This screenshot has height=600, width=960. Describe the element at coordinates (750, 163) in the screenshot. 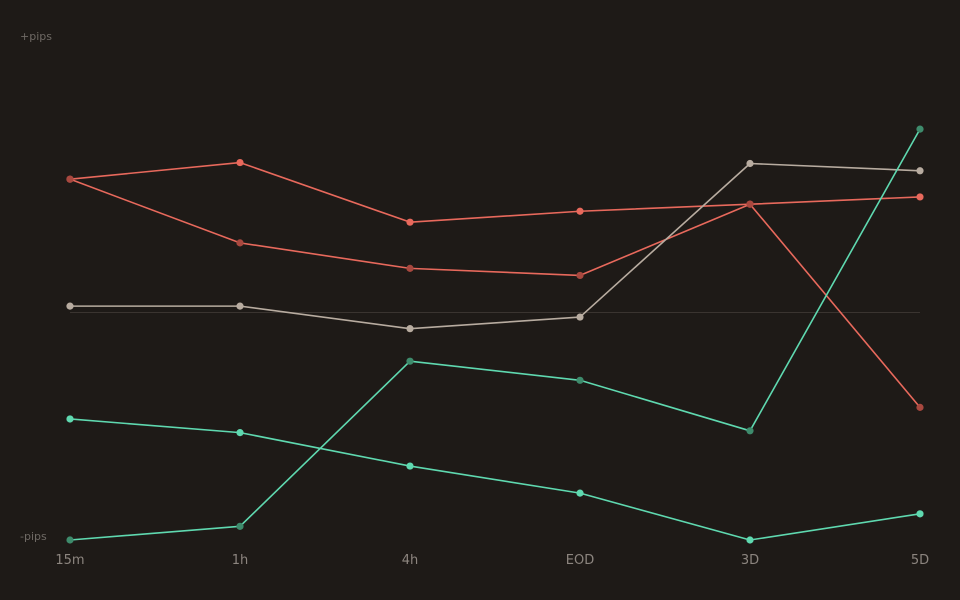

I see `series-3-point-3D` at that location.